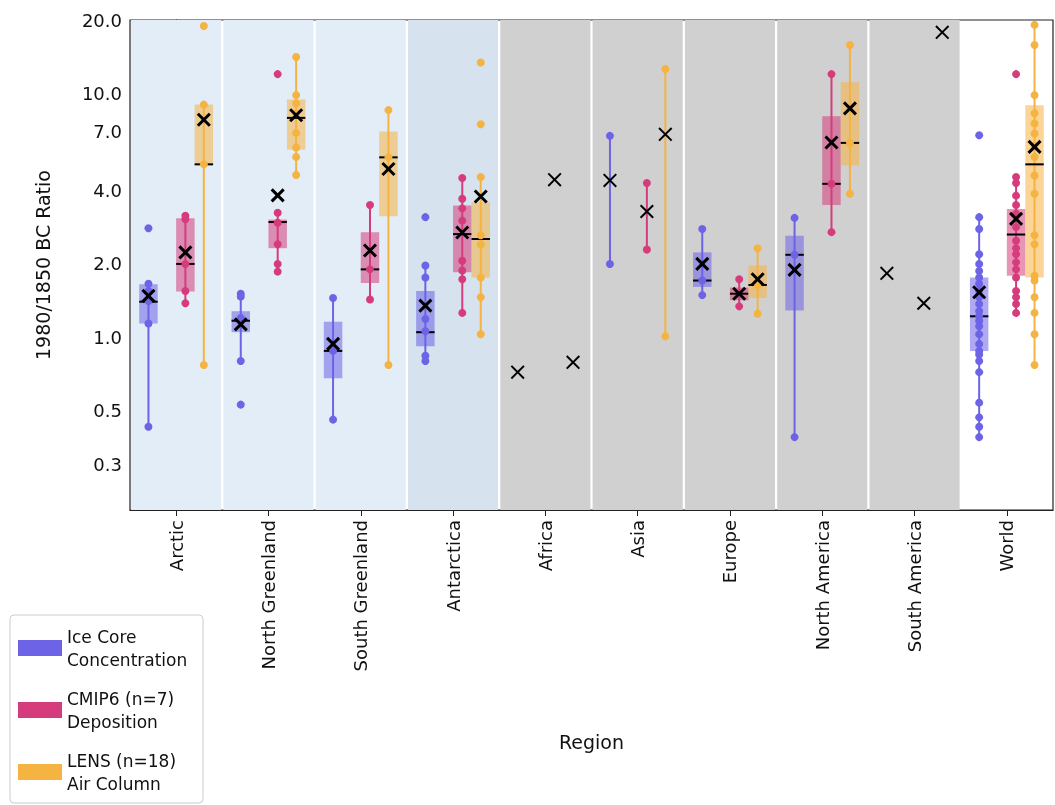  Describe the element at coordinates (123, 710) in the screenshot. I see `legend-label: CMIP6 (n=7) Deposition` at that location.